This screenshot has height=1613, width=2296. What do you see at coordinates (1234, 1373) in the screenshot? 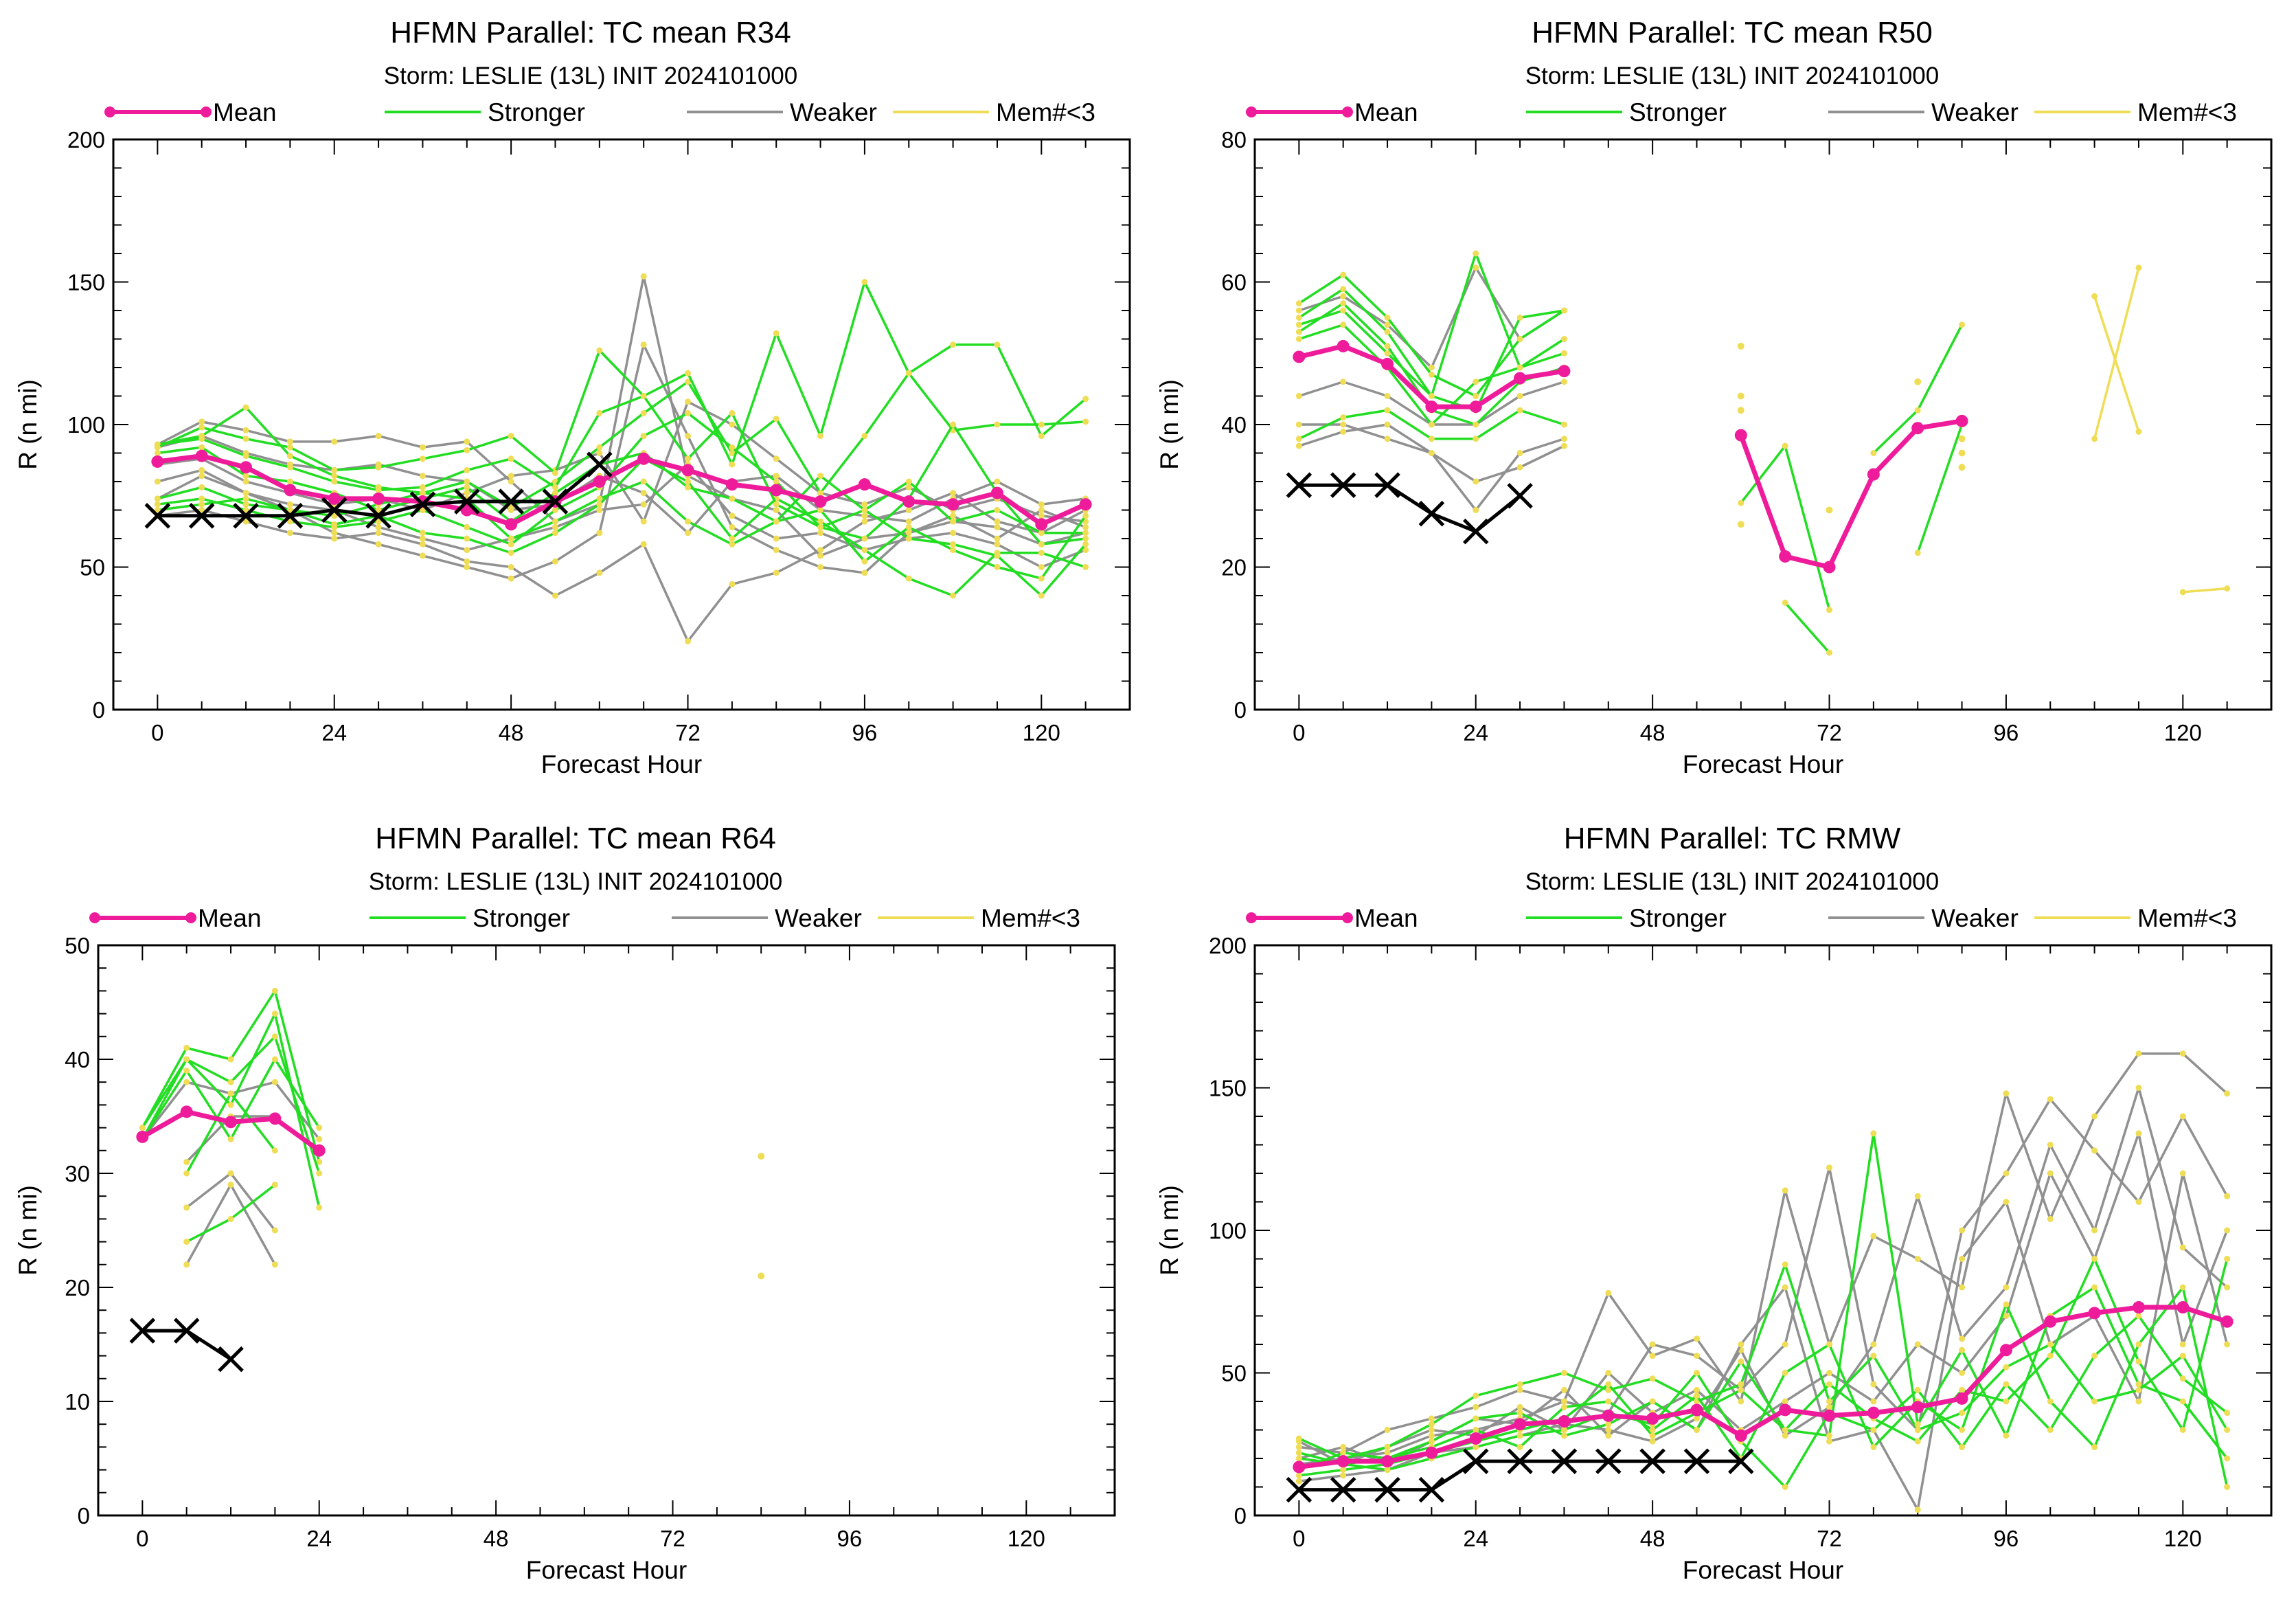
I see `y-tick-label: 50` at bounding box center [1234, 1373].